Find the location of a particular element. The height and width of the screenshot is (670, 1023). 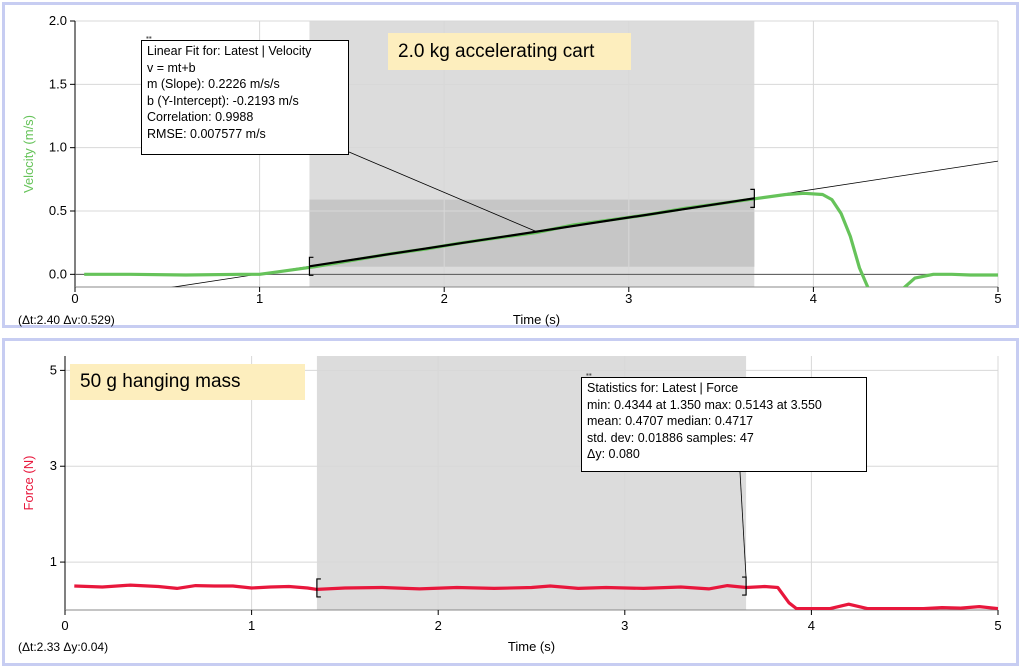

annot-line: Δy: 0.080 is located at coordinates (613, 454).